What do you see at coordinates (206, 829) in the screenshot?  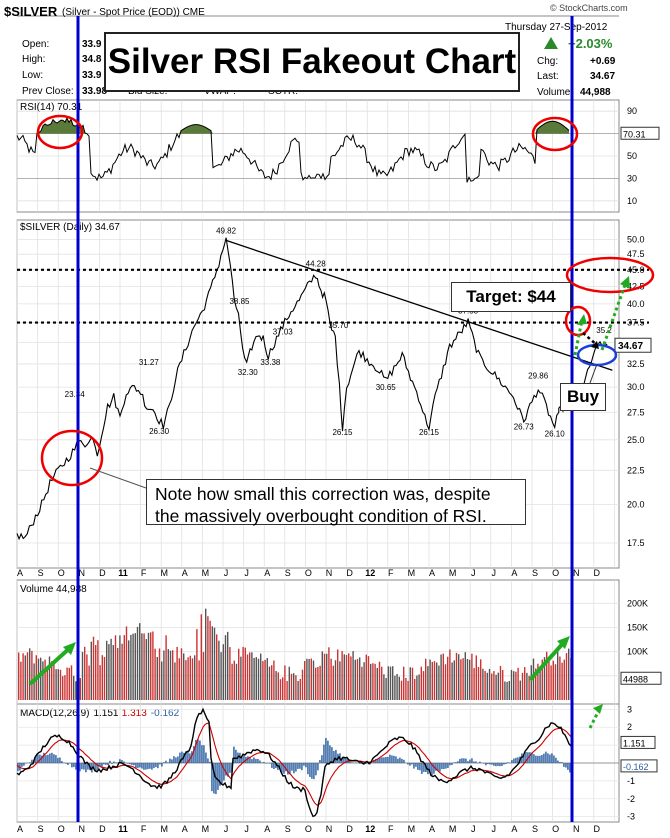 I see `x-tick-label-lower: M` at bounding box center [206, 829].